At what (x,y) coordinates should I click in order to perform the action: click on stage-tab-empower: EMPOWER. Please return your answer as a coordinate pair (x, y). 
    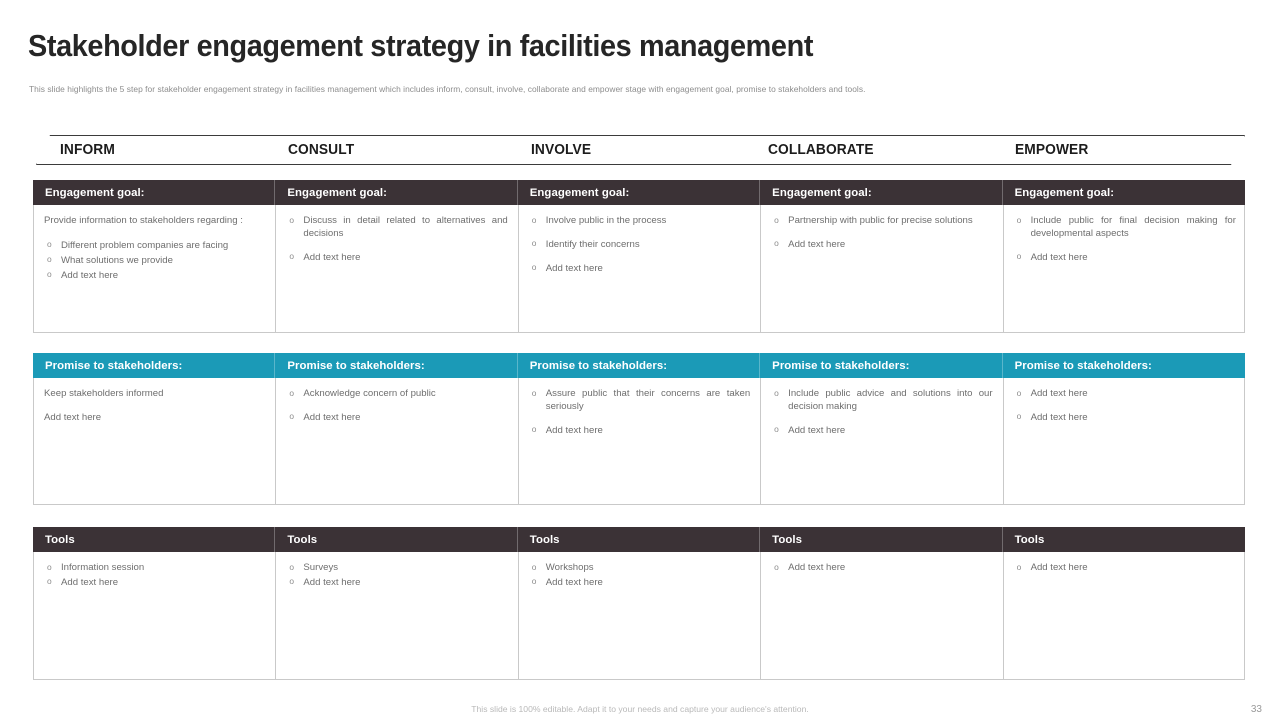
    Looking at the image, I should click on (1052, 150).